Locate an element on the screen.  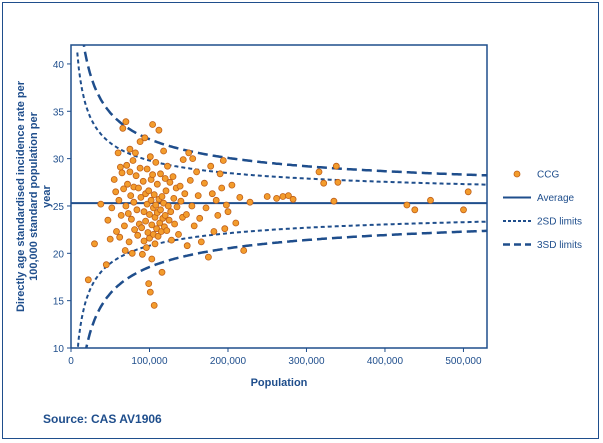
x-tick-label: 400,000 is located at coordinates (385, 361).